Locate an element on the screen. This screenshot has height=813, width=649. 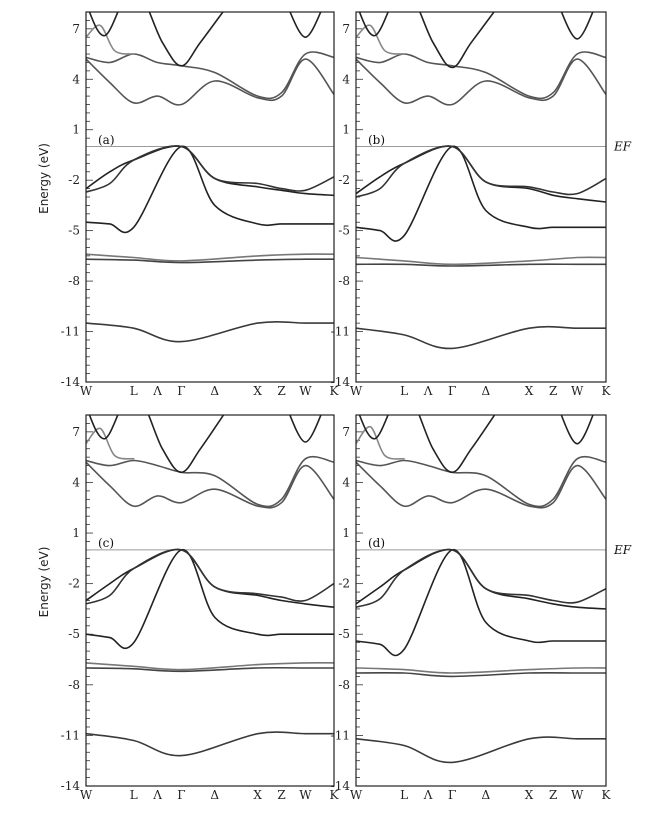
panel-label: (a) is located at coordinates (106, 140).